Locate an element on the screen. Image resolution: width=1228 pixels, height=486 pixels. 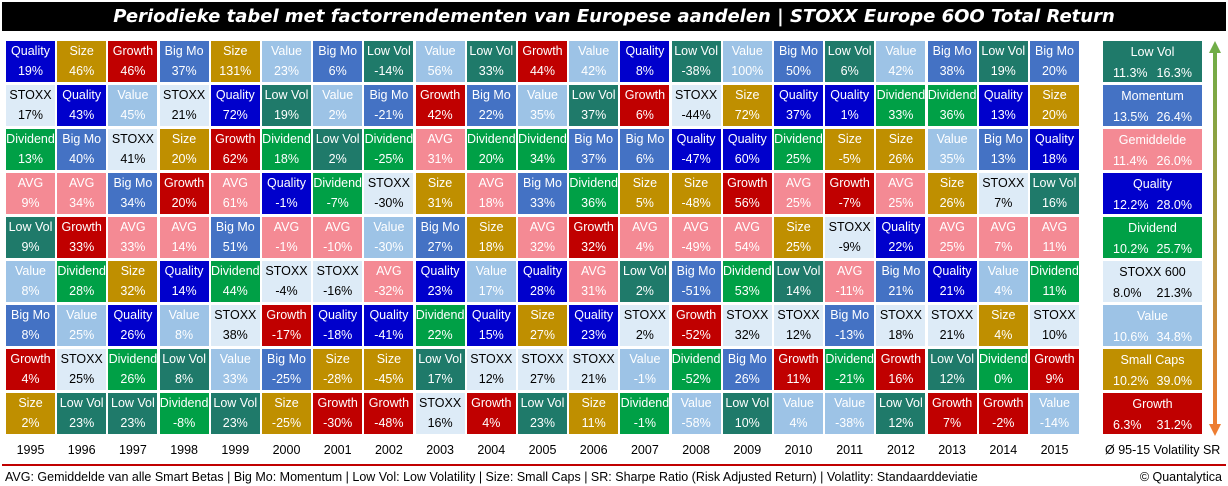
factor-cell: Dividend 0% is located at coordinates (1003, 369).